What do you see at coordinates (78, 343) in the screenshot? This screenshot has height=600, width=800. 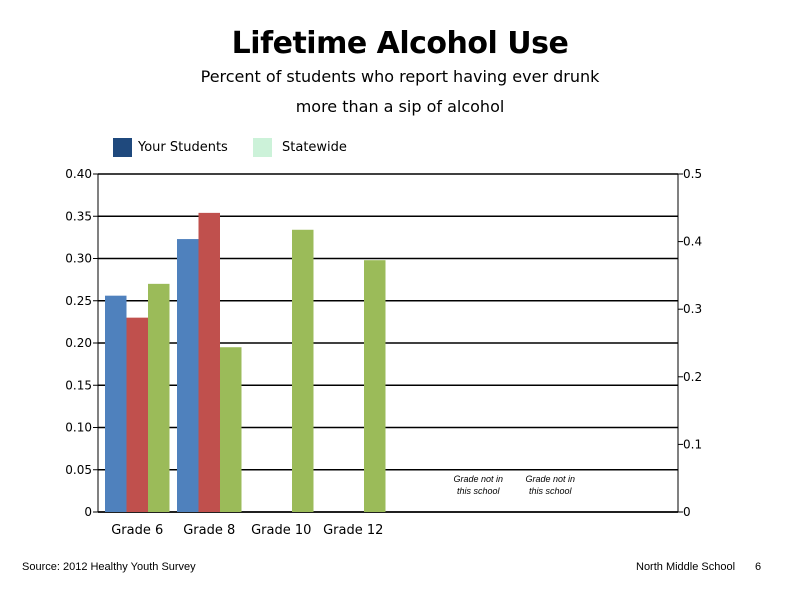 I see `left-tick-label: 0.20` at bounding box center [78, 343].